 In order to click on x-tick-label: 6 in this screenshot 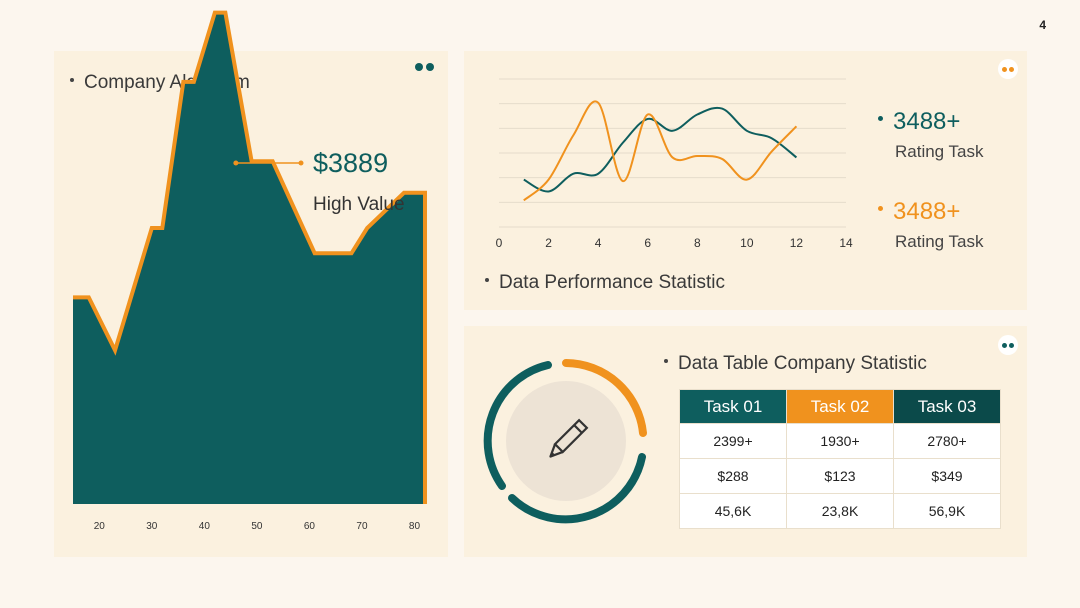, I will do `click(647, 243)`.